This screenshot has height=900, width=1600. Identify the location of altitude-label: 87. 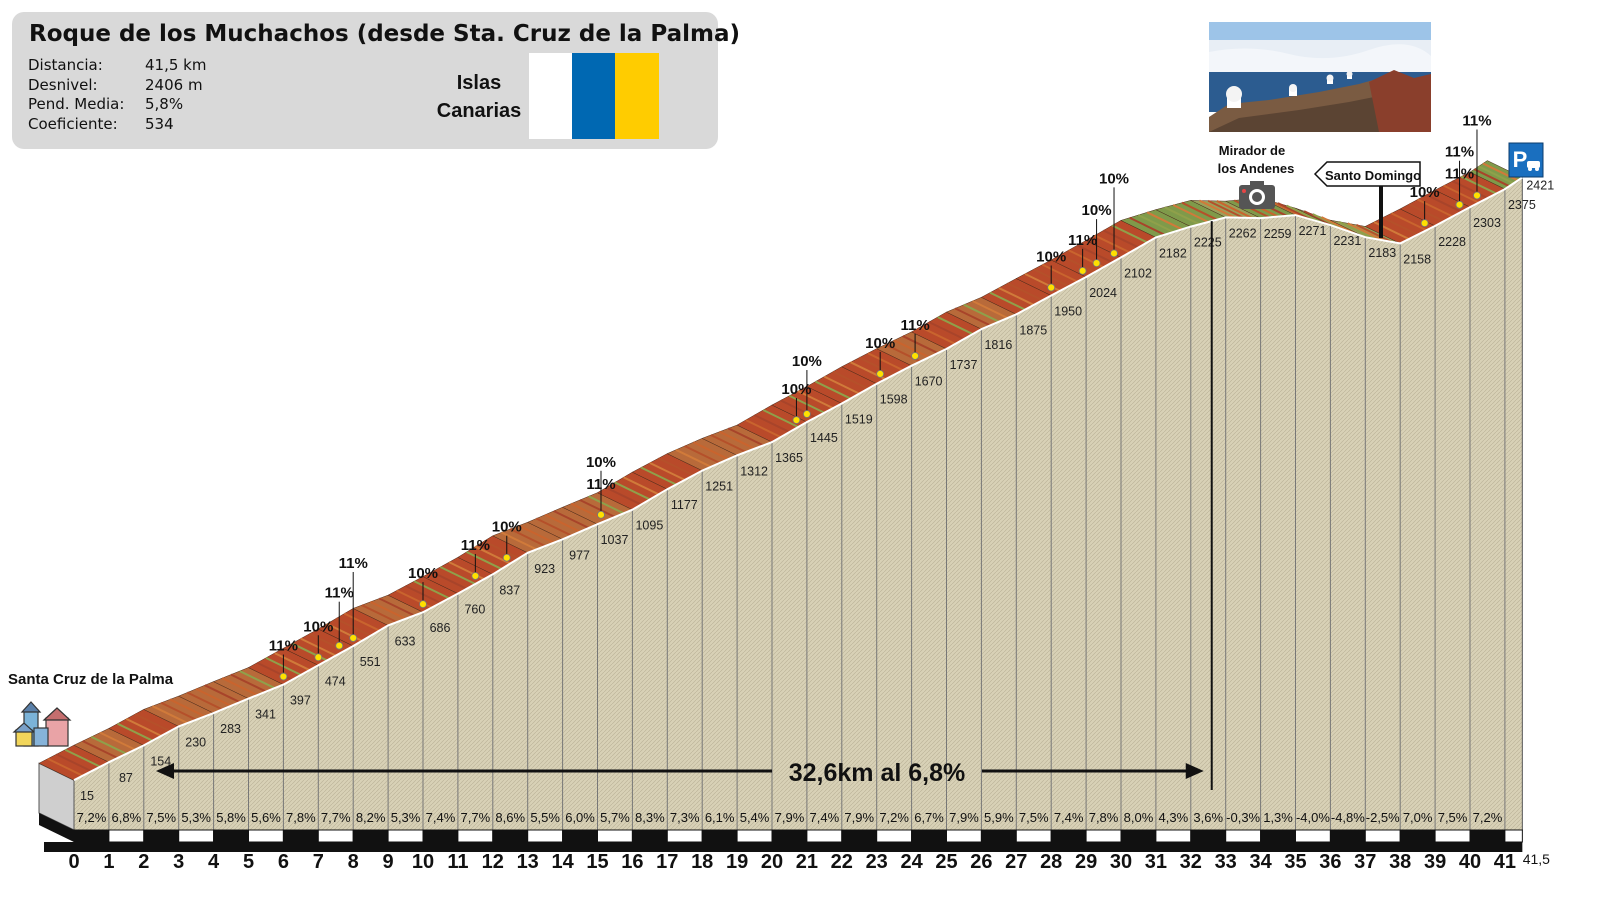
(126, 778).